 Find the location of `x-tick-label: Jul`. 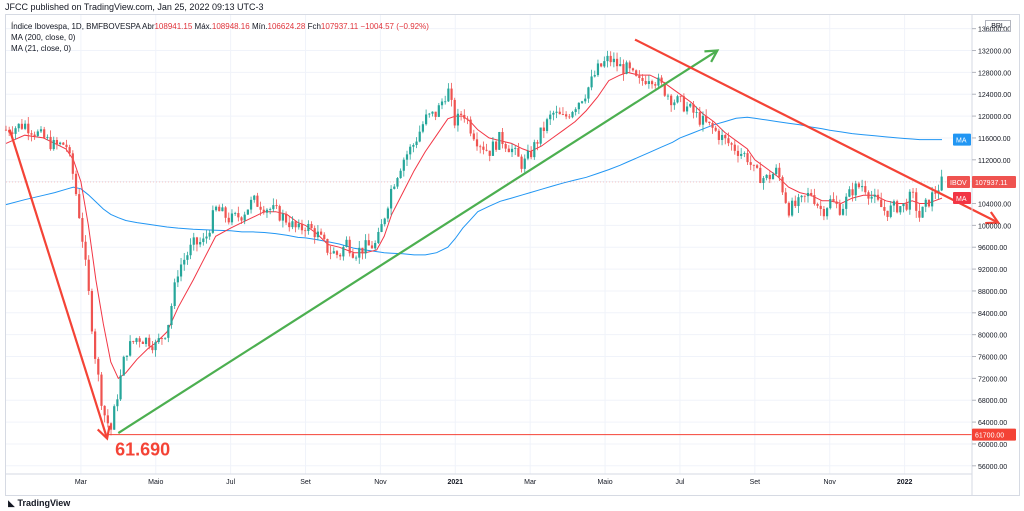

x-tick-label: Jul is located at coordinates (679, 482).